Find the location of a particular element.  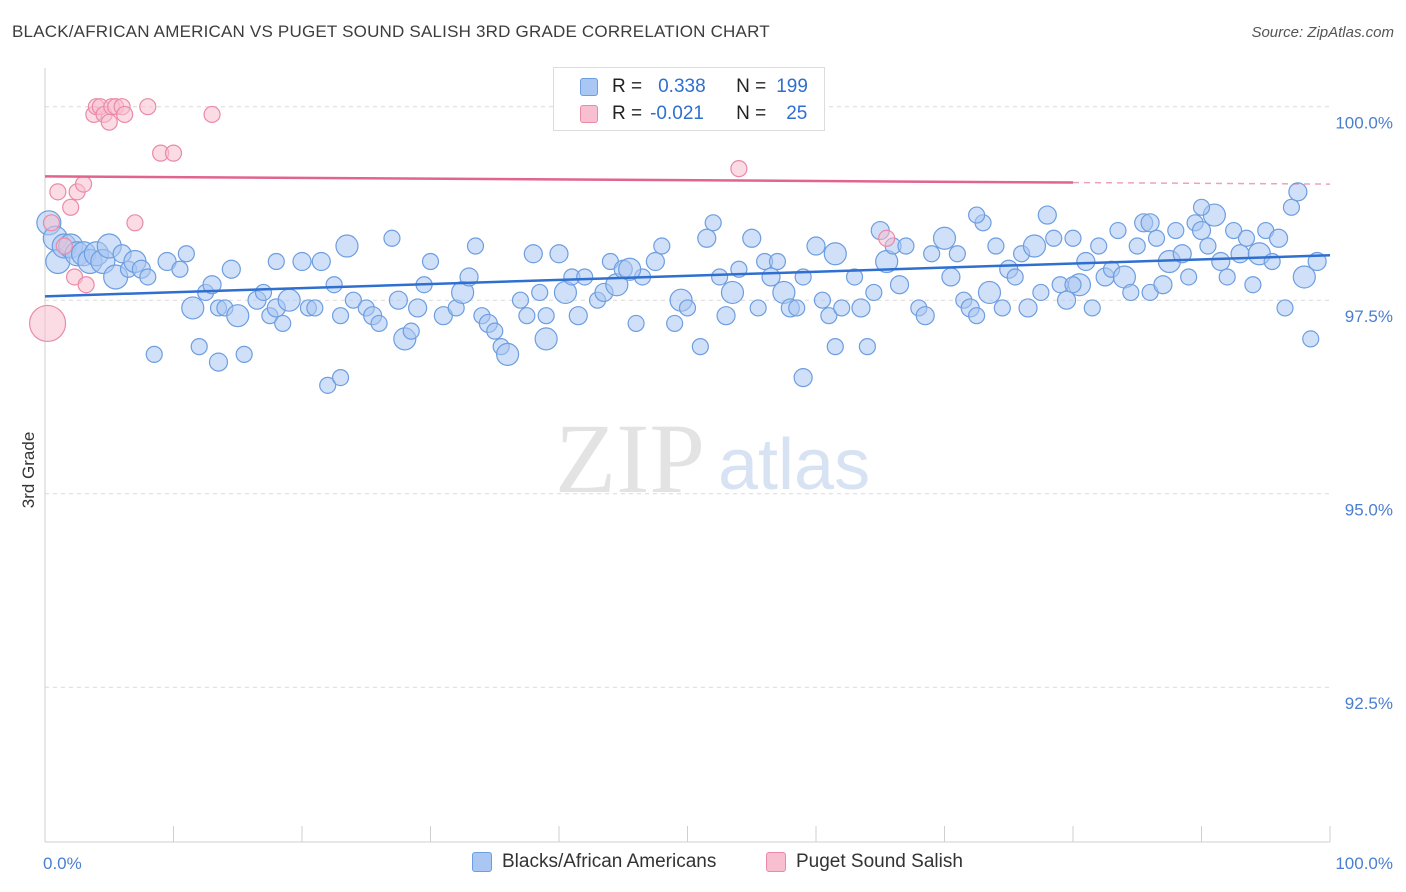

legend-r-value: 0.338 is located at coordinates (682, 86).